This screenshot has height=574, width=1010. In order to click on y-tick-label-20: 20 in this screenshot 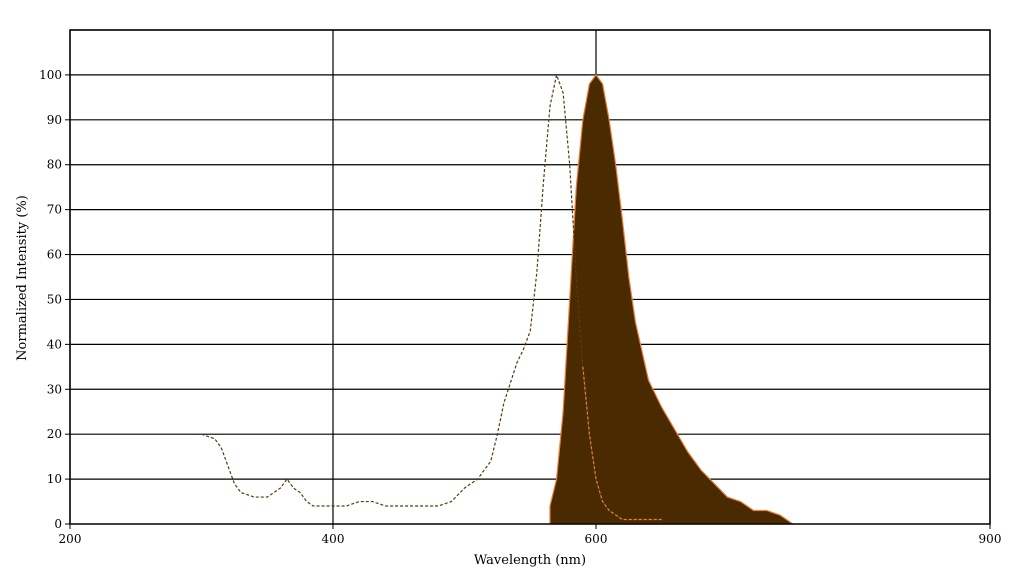, I will do `click(54, 434)`.